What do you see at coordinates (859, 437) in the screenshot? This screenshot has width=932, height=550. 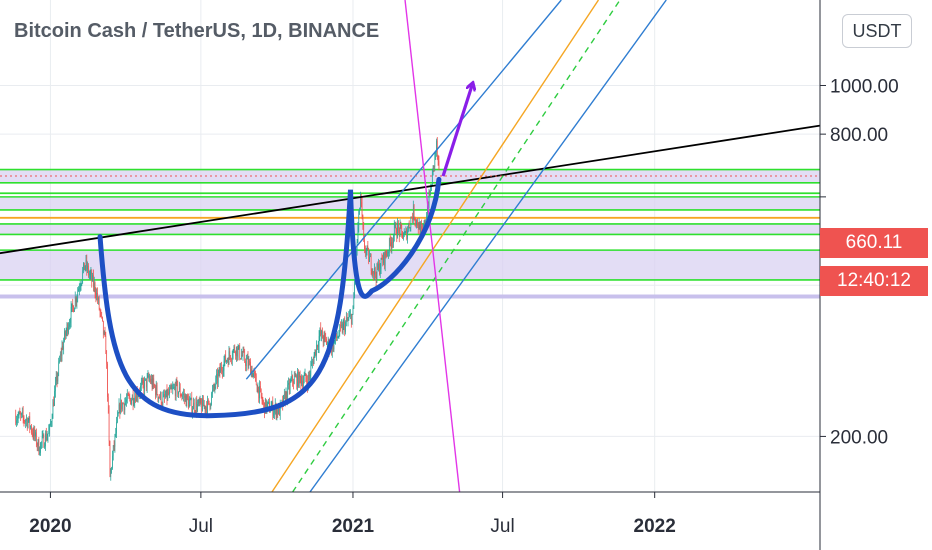 I see `y-tick-label-4: 200.00` at bounding box center [859, 437].